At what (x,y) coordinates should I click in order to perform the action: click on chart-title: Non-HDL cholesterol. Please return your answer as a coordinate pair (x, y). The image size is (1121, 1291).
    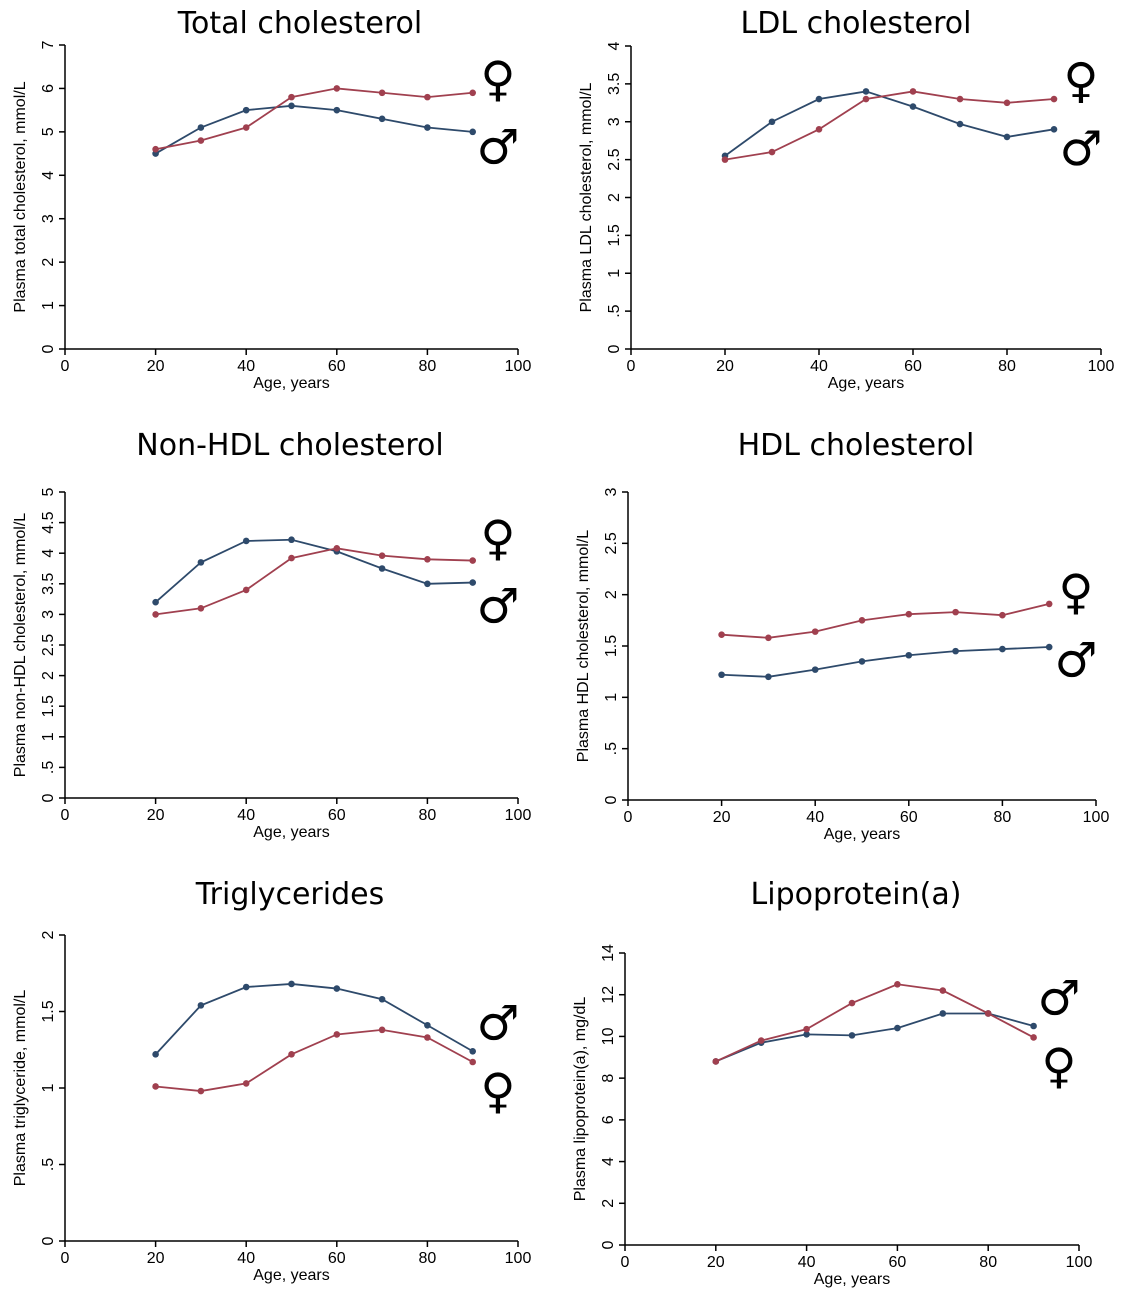
    Looking at the image, I should click on (290, 445).